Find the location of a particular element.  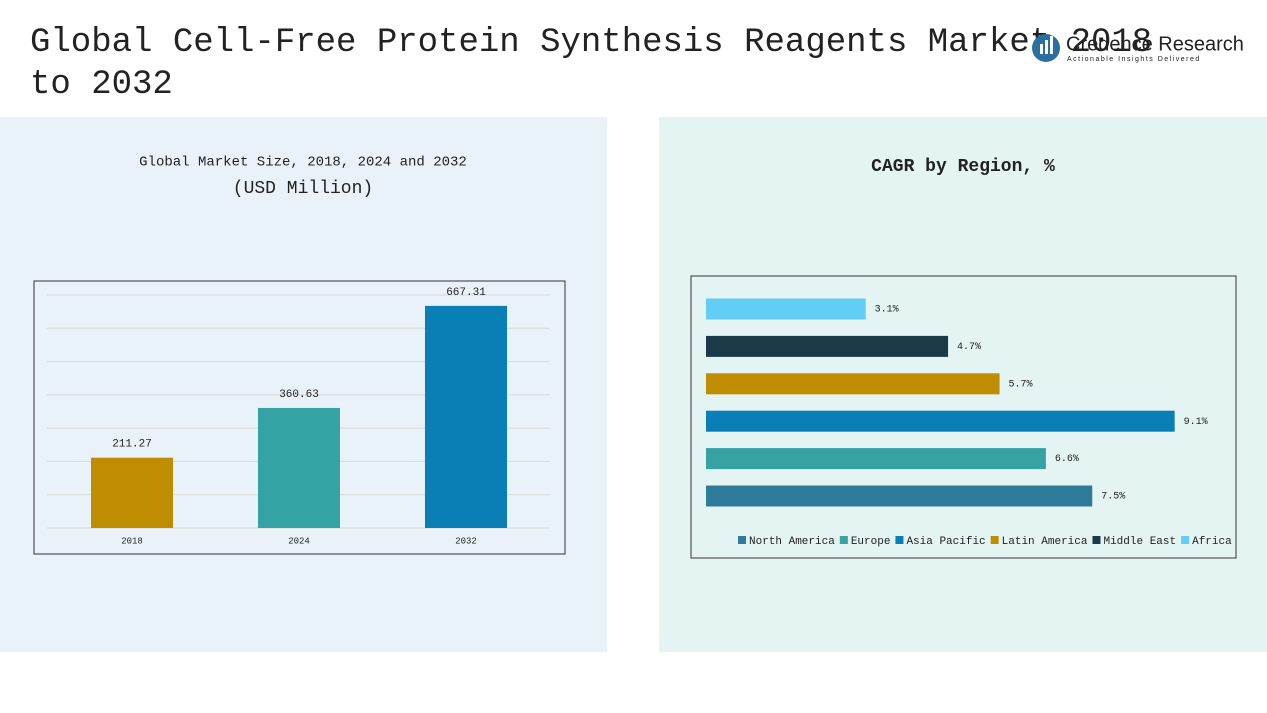

legend-label: Asia Pacific is located at coordinates (945, 542).